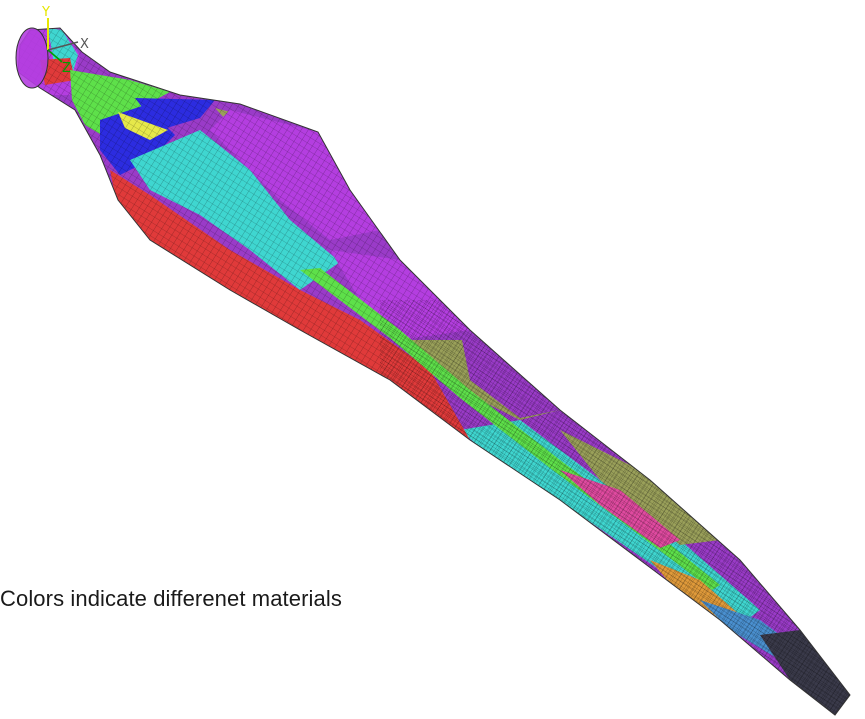 The image size is (865, 719). What do you see at coordinates (55, 56) in the screenshot?
I see `triad-z-axis` at bounding box center [55, 56].